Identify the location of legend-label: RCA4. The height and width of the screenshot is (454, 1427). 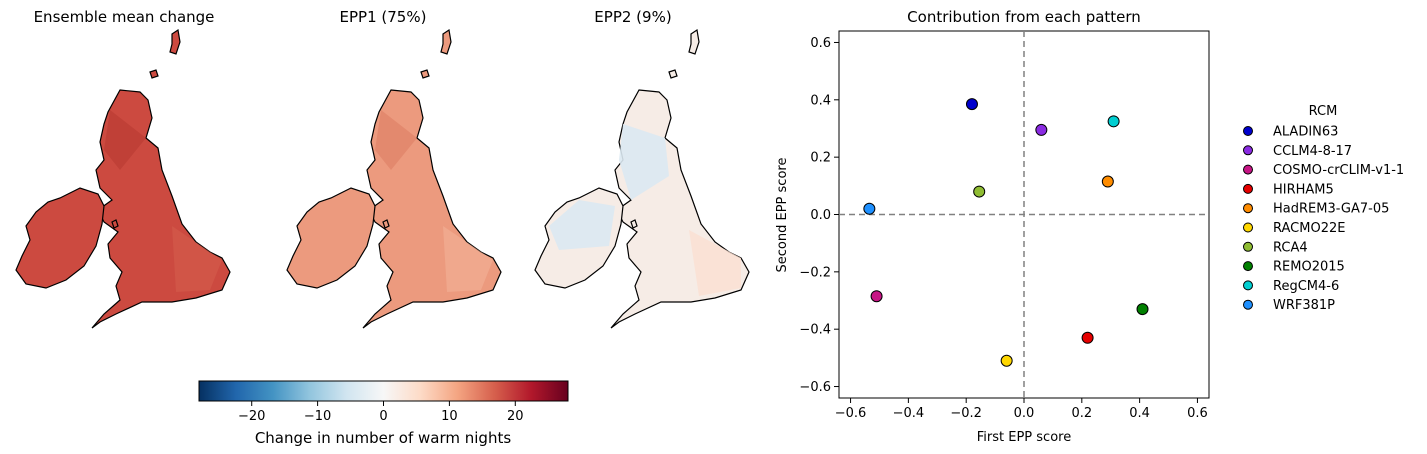
(1290, 247).